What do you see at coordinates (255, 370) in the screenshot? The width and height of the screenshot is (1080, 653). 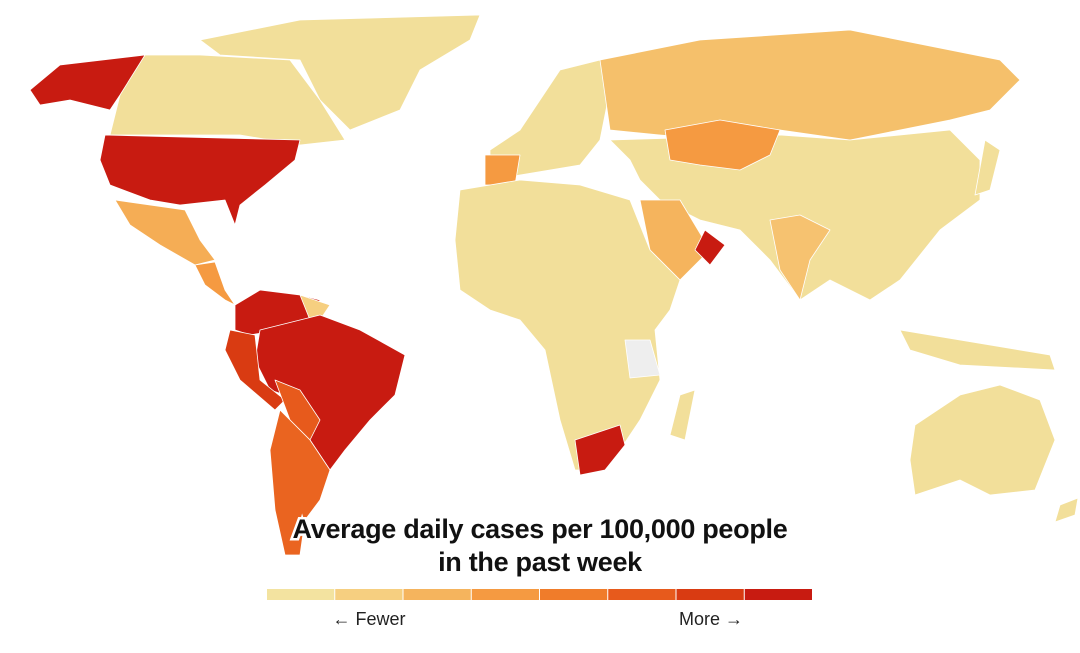 I see `peru` at bounding box center [255, 370].